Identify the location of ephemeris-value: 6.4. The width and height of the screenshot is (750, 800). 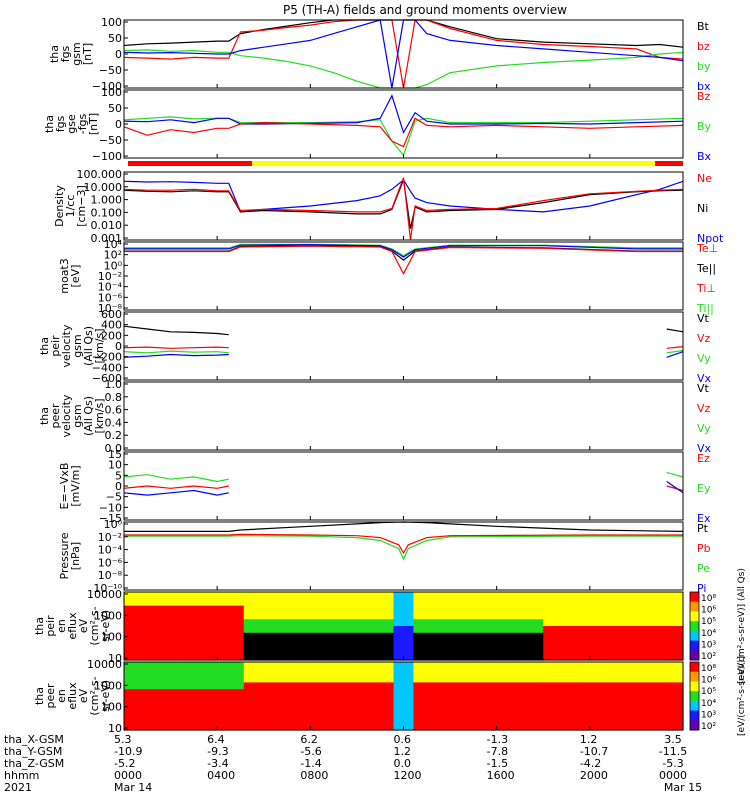
(216, 739).